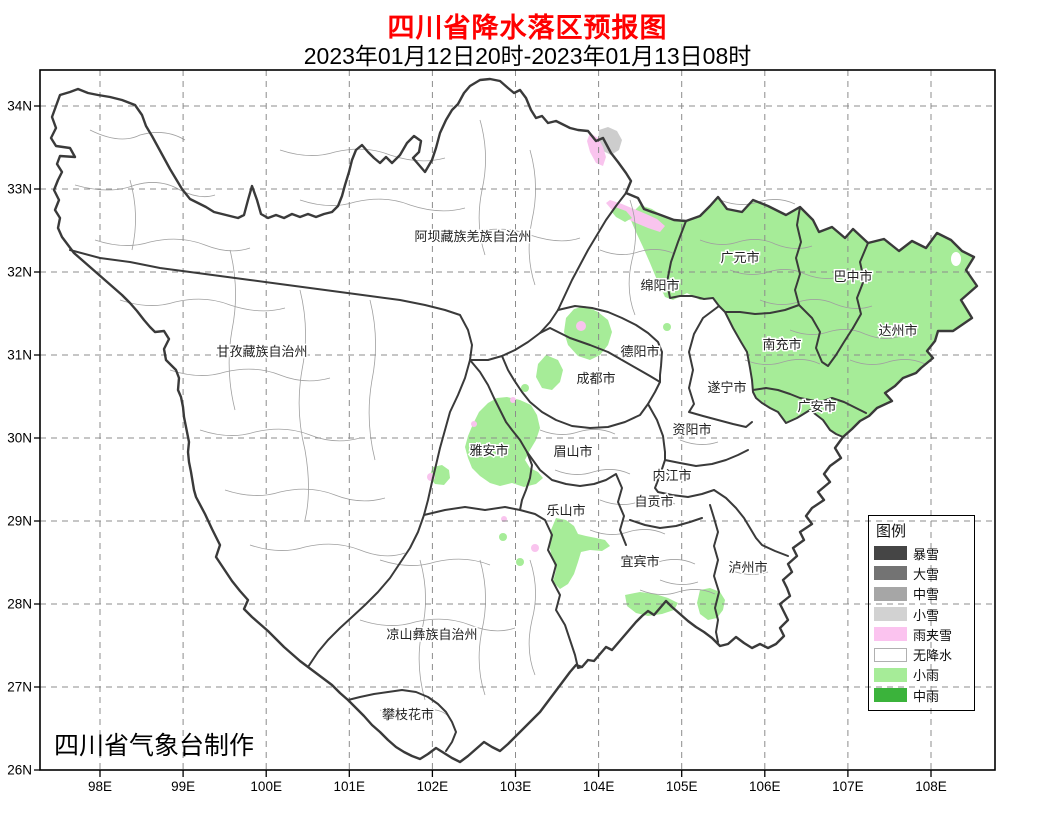 Image resolution: width=1055 pixels, height=821 pixels. I want to click on legend-item: 雨夹雪, so click(913, 634).